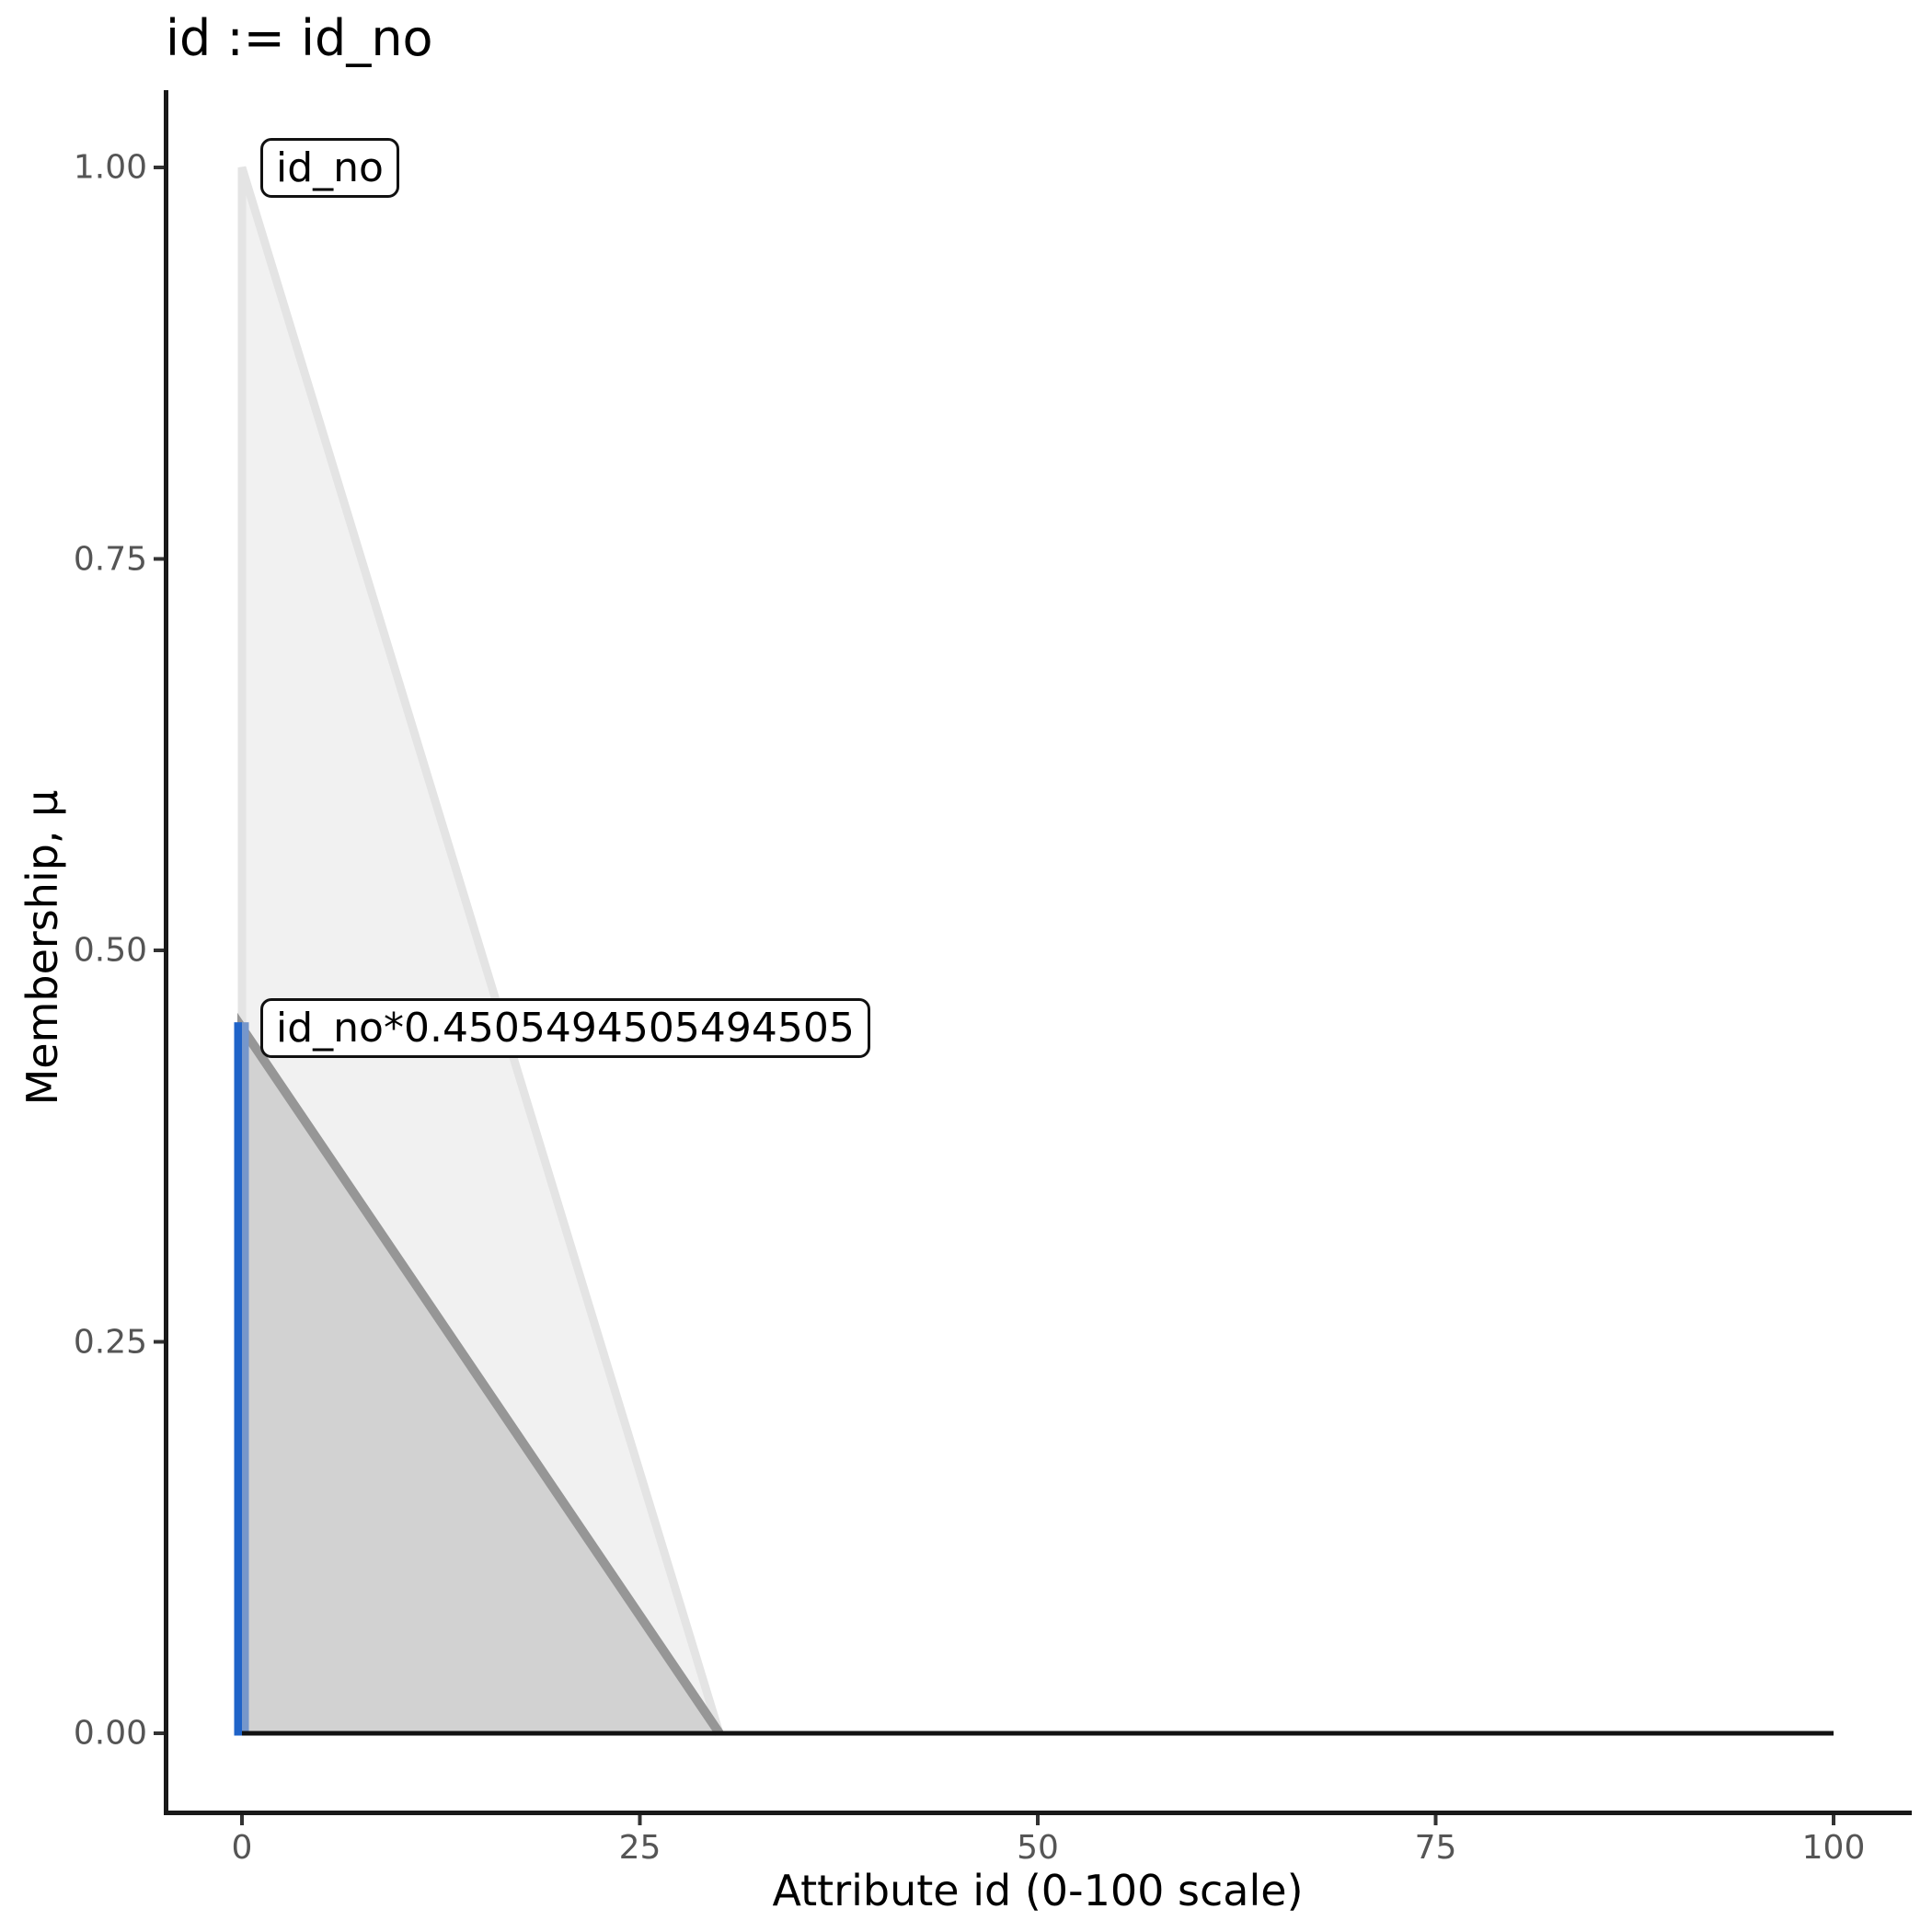  I want to click on x-axis-title: Attribute id (0-100 scale), so click(1038, 1890).